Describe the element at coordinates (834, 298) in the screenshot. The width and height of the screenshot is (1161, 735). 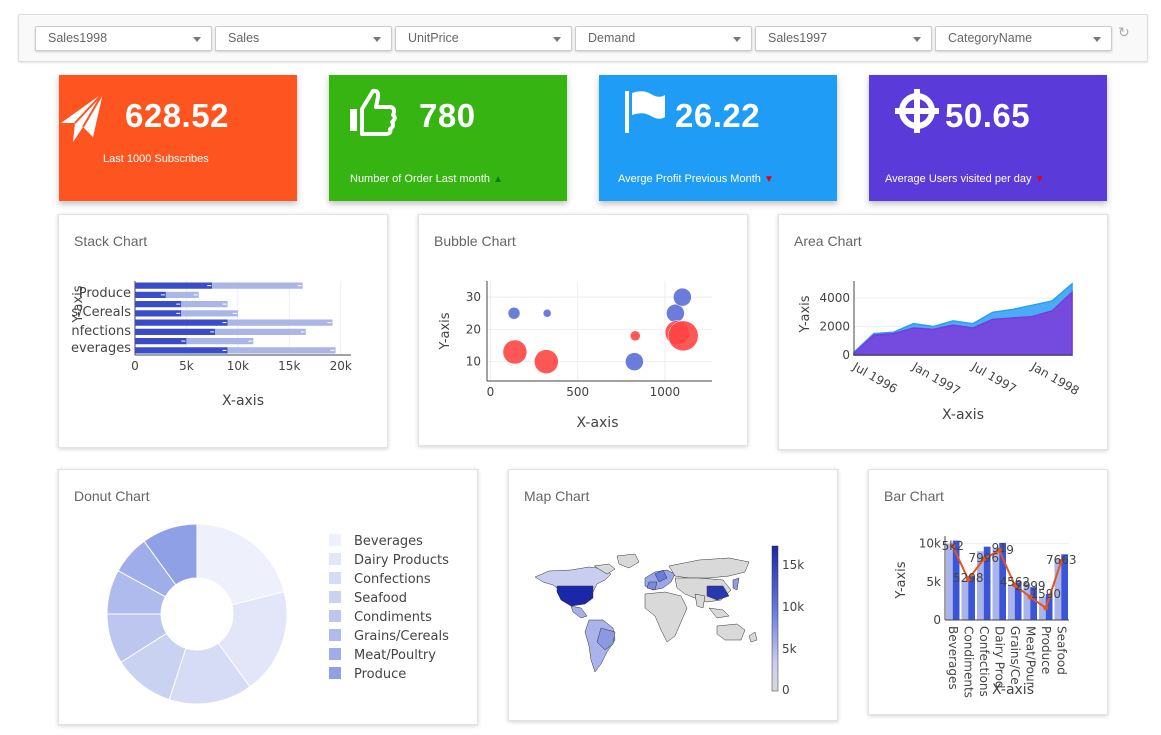
I see `y-tick-label: 4000` at that location.